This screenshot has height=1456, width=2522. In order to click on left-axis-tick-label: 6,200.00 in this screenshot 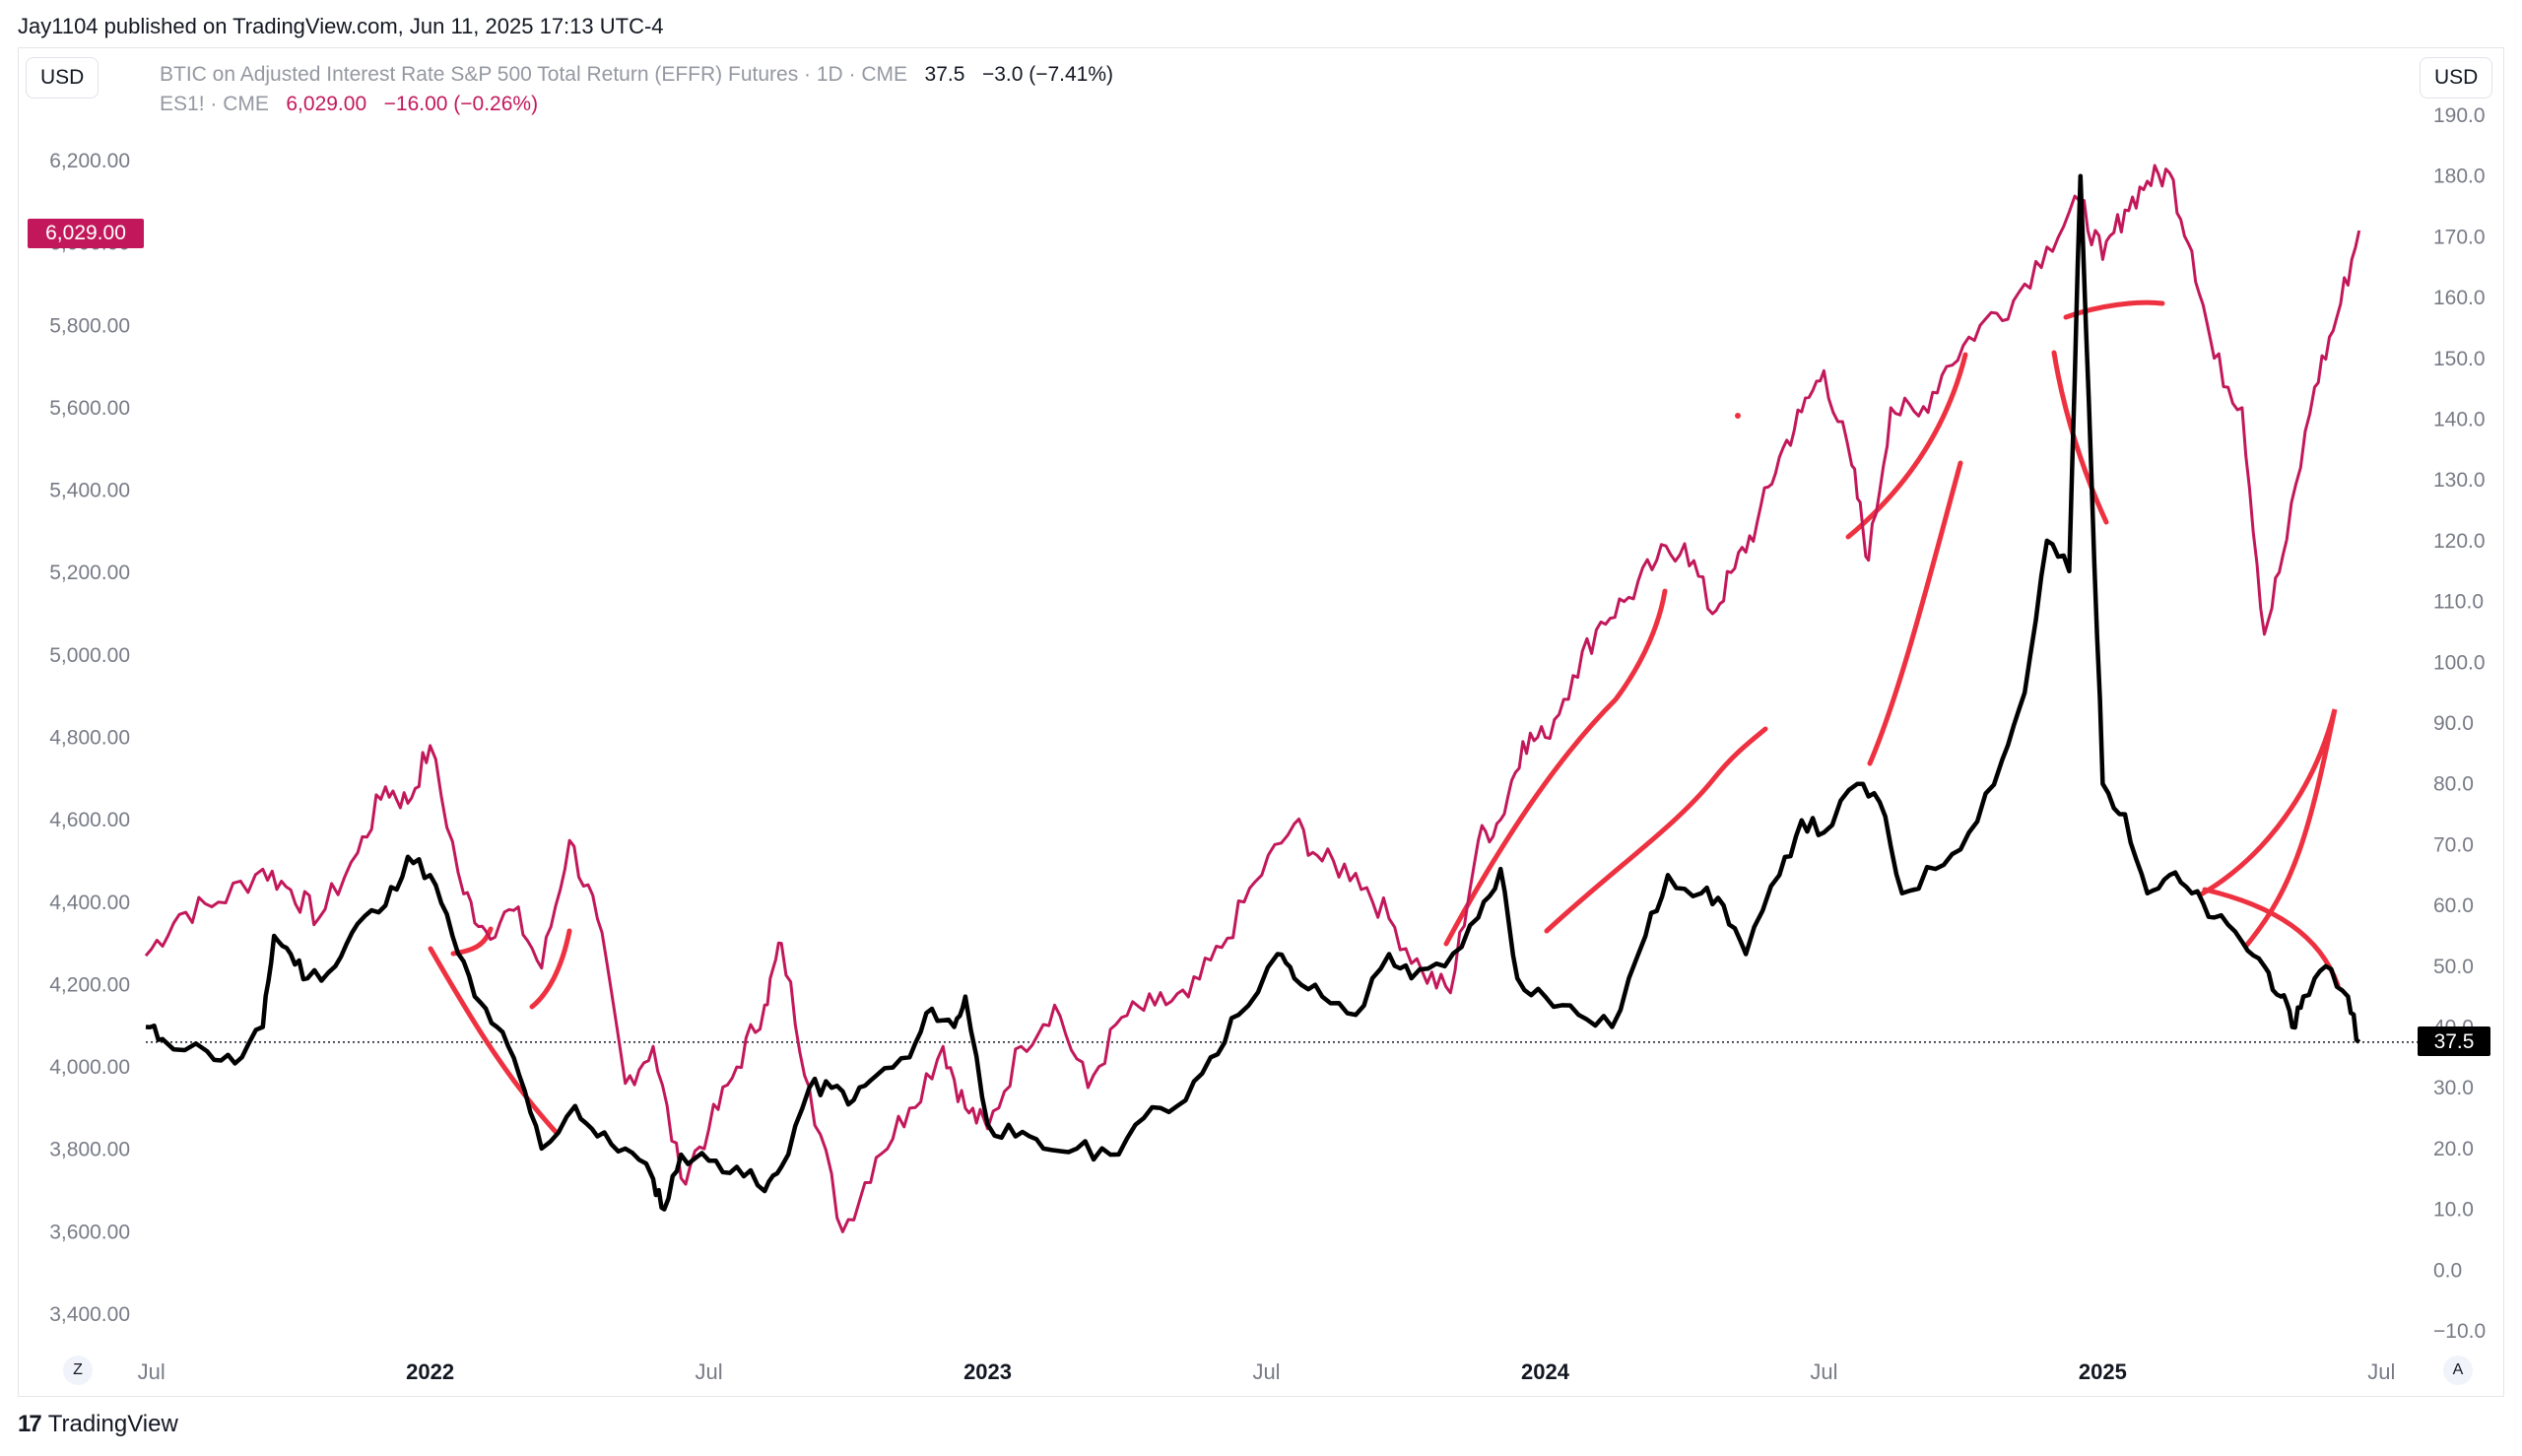, I will do `click(89, 161)`.